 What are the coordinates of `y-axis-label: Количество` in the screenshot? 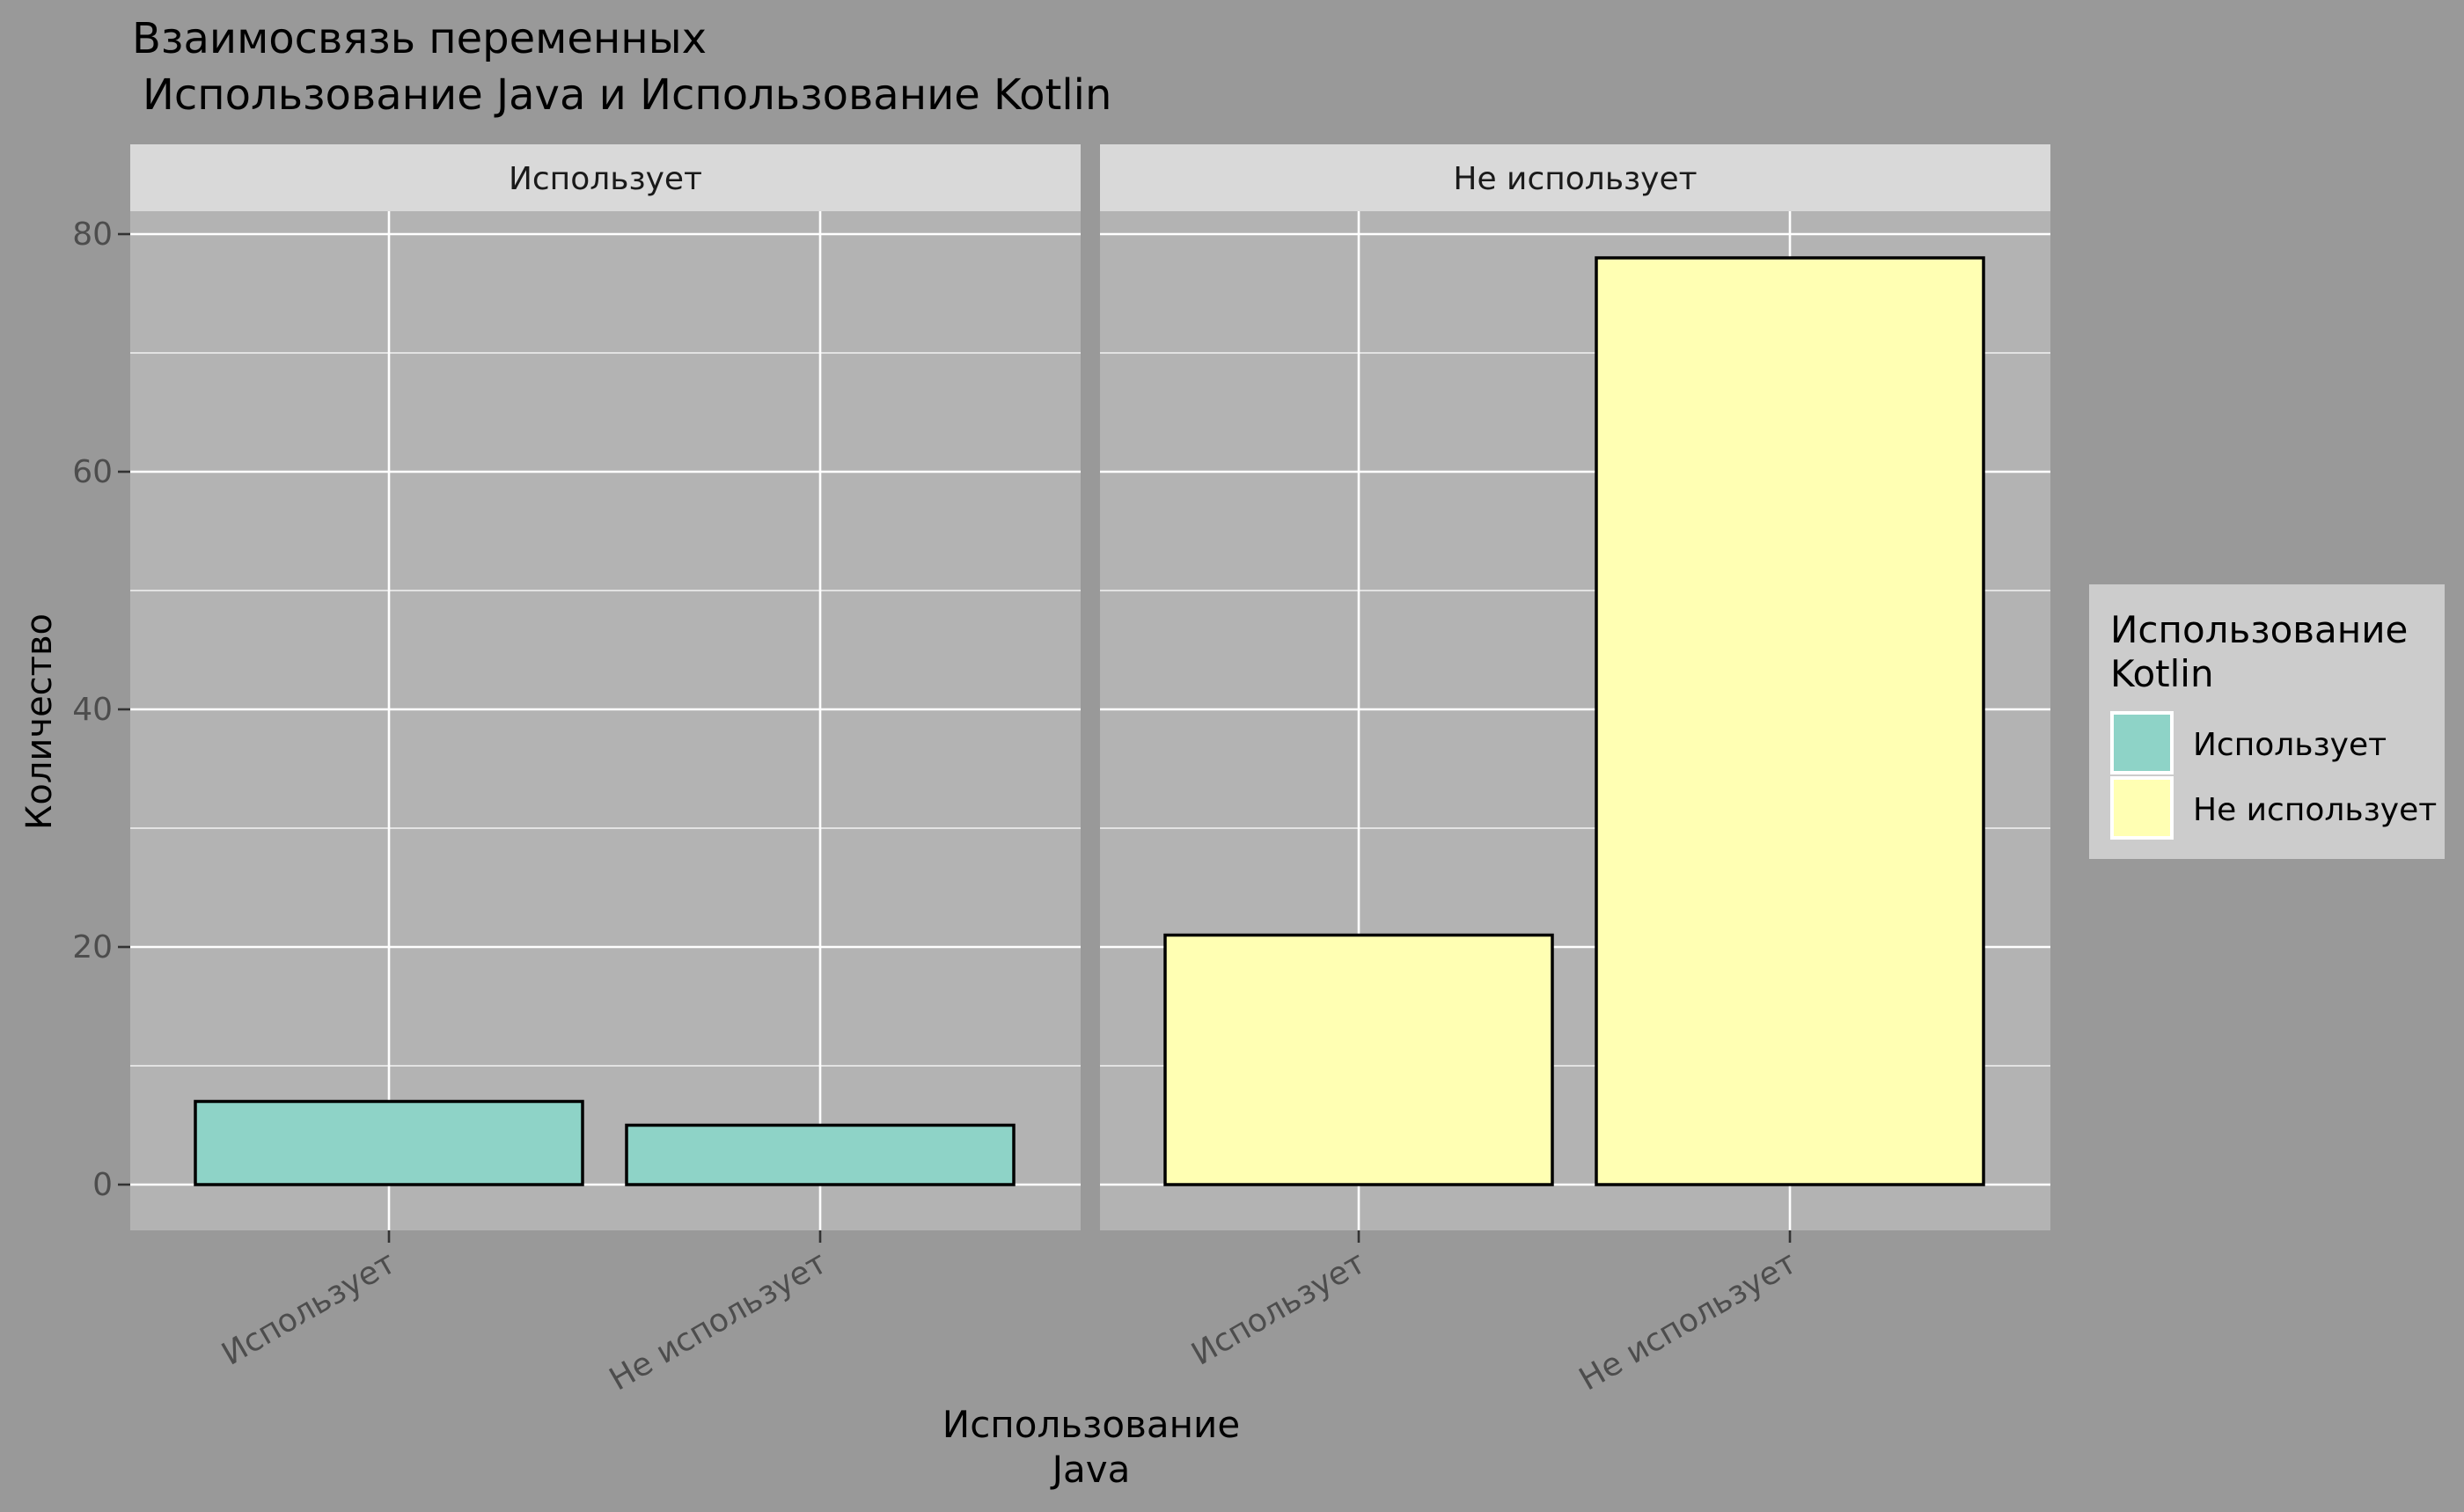 It's located at (40, 722).